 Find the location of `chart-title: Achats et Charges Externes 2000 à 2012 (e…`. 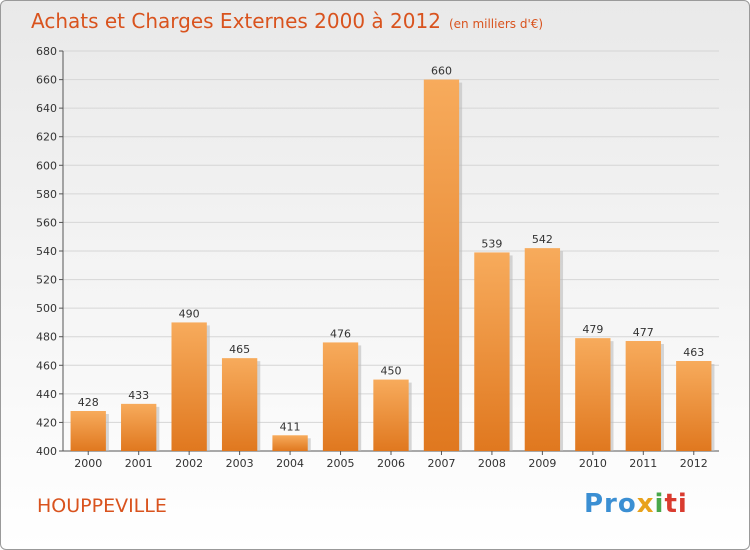

chart-title: Achats et Charges Externes 2000 à 2012 (e… is located at coordinates (287, 21).